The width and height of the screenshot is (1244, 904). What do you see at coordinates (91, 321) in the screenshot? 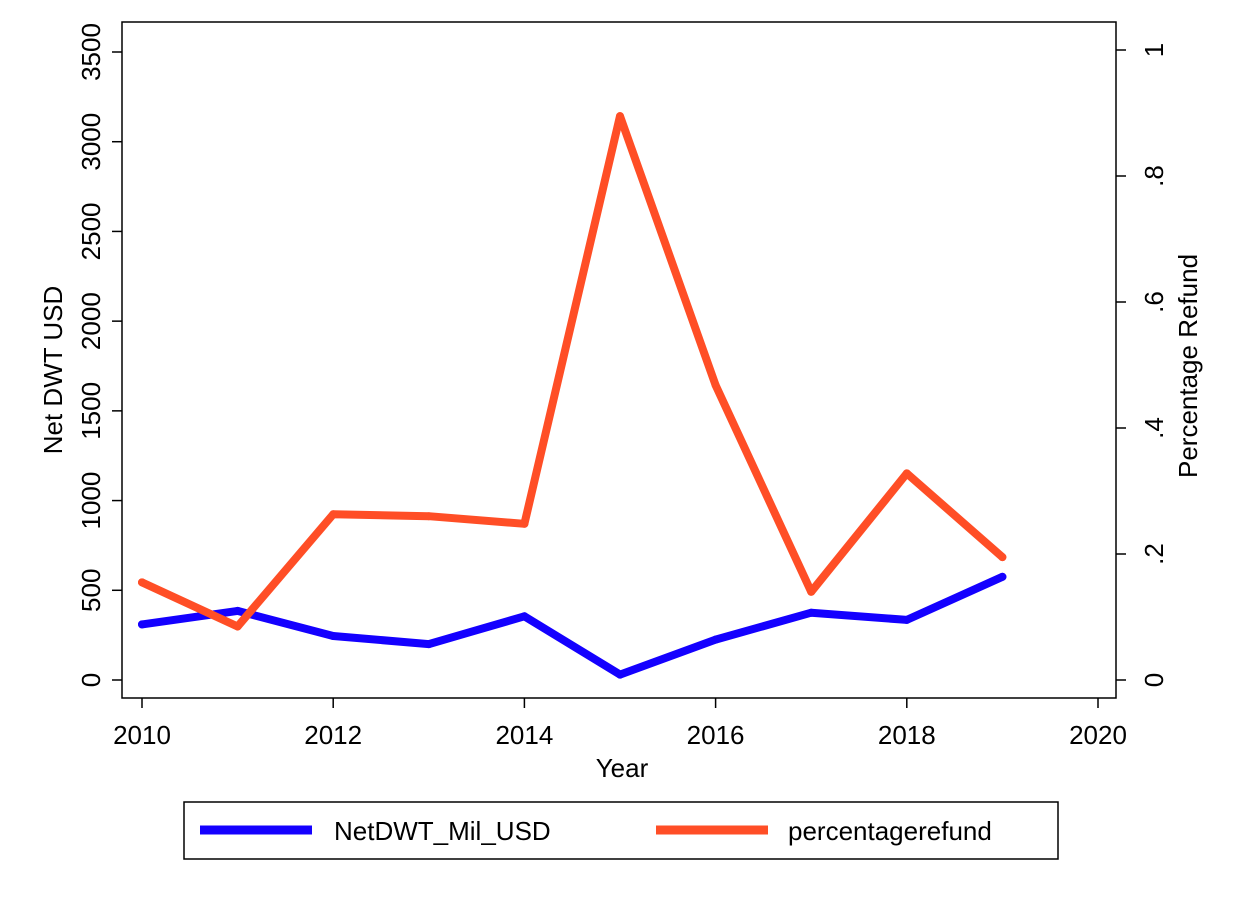
I see `y-left-tick-label: 2000` at bounding box center [91, 321].